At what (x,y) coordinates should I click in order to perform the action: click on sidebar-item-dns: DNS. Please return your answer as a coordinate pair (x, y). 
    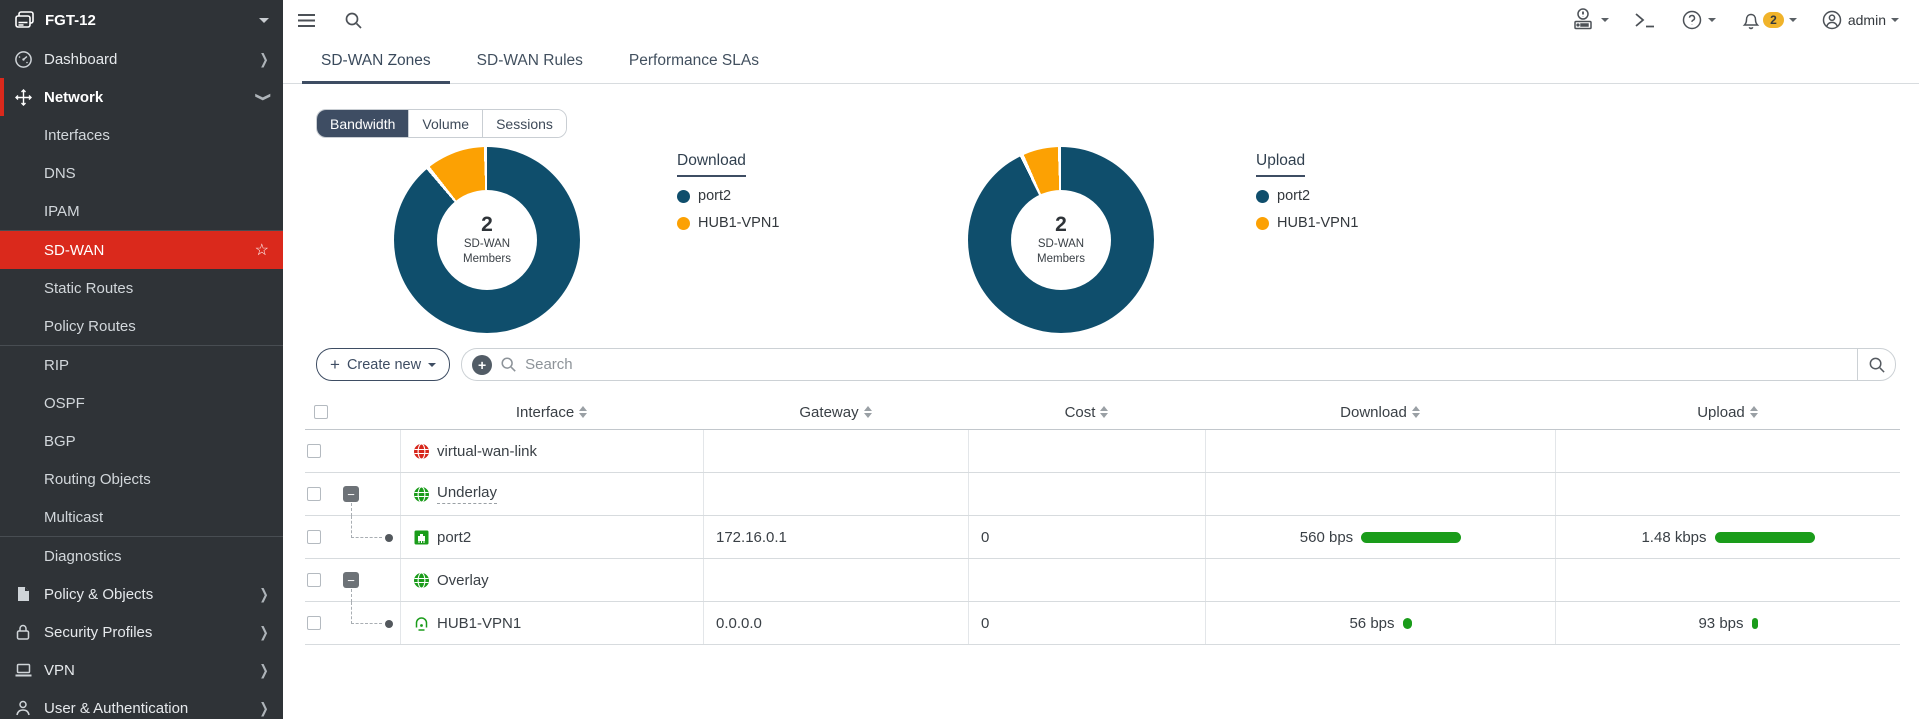
    Looking at the image, I should click on (60, 173).